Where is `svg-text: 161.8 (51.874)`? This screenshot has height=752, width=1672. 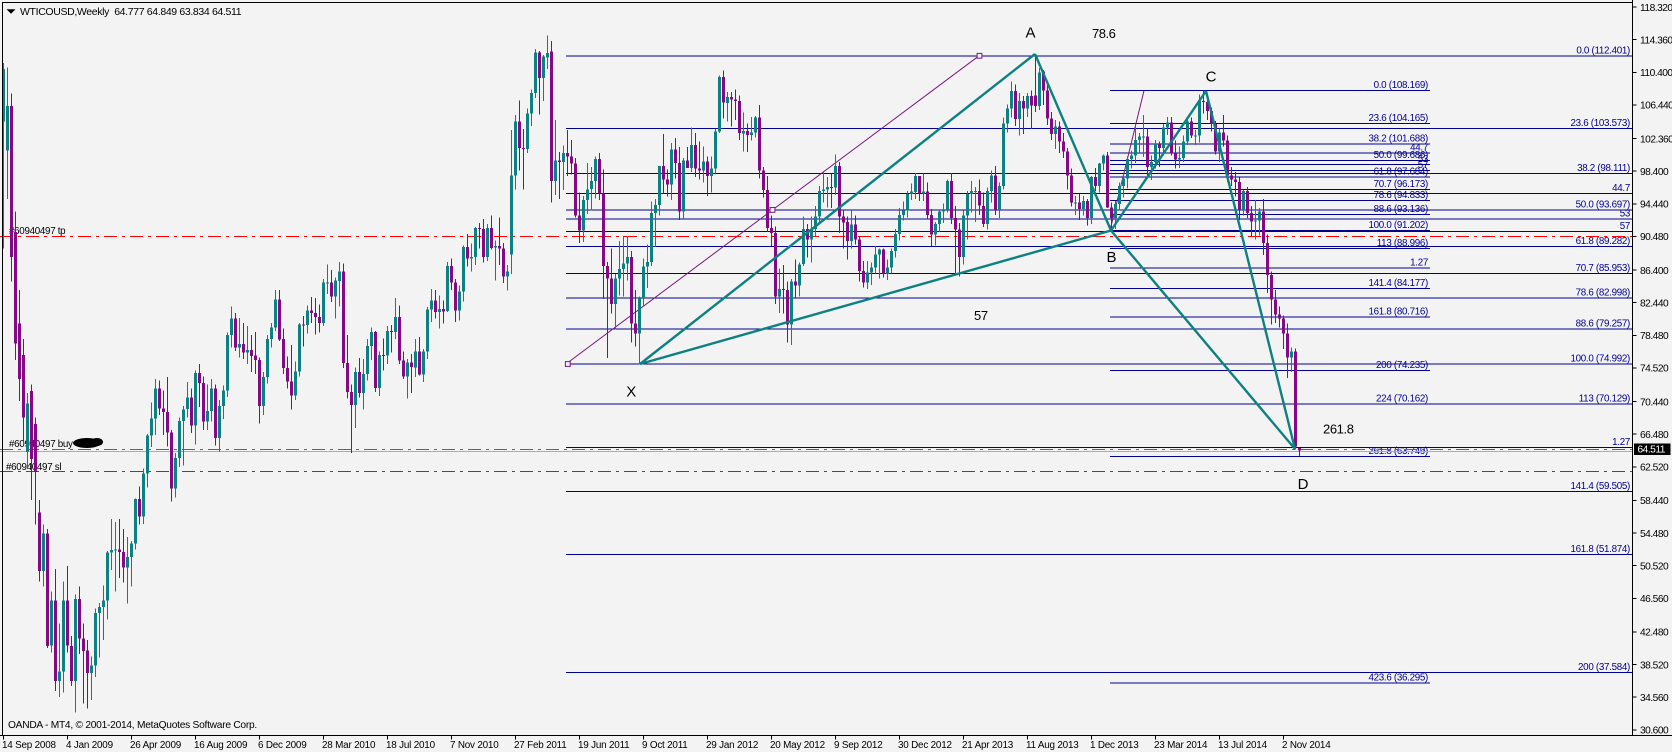 svg-text: 161.8 (51.874) is located at coordinates (1600, 549).